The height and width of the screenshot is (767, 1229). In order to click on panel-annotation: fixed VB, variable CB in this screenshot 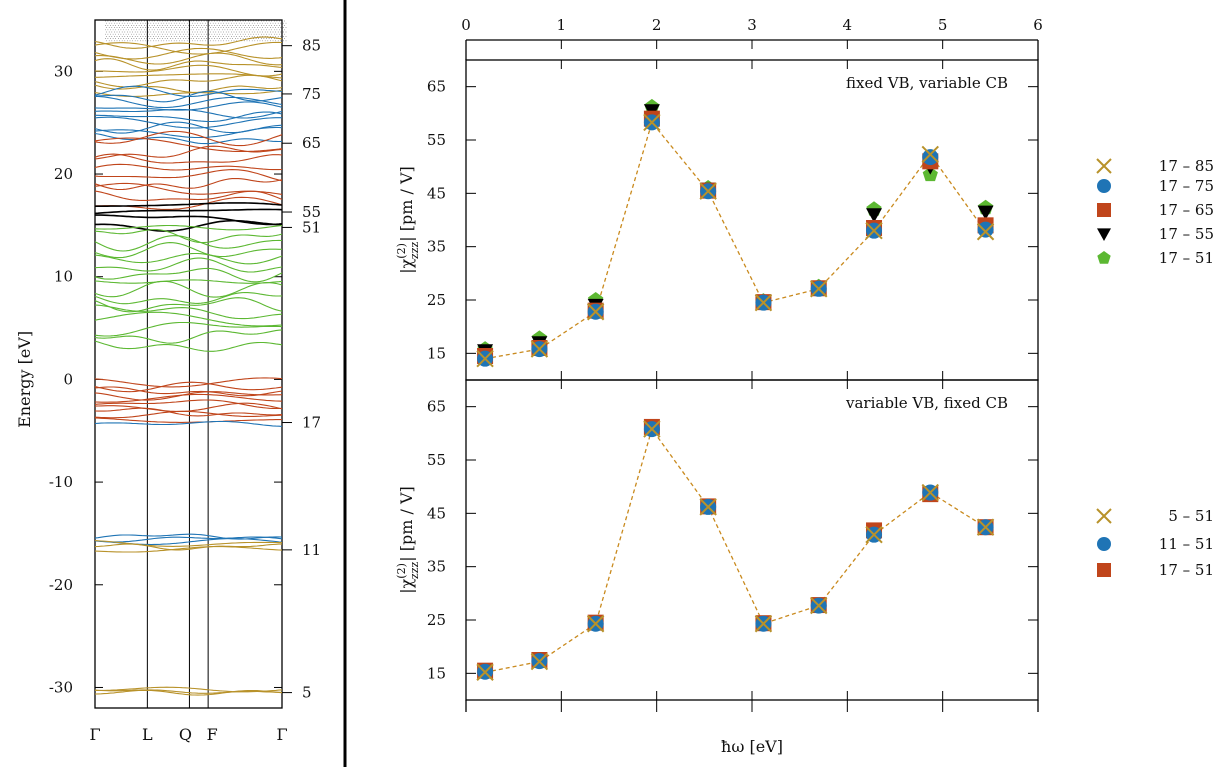, I will do `click(927, 83)`.